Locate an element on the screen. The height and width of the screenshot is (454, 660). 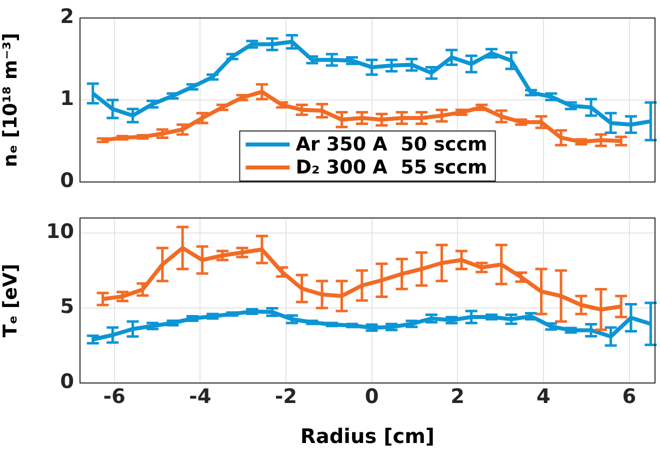
x-tick-label: 0 is located at coordinates (371, 396).